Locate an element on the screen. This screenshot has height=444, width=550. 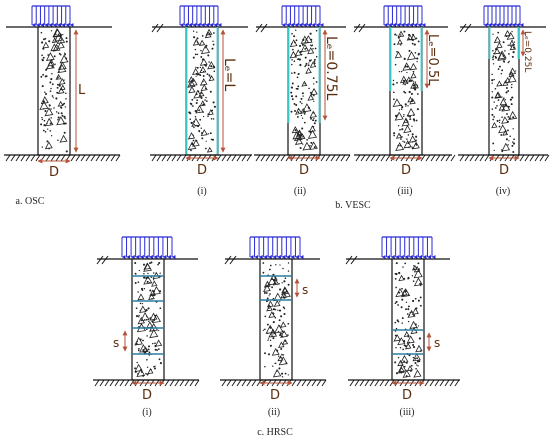
vesc-column-iv: Lₑ=0.25L D is located at coordinates (504, 91).